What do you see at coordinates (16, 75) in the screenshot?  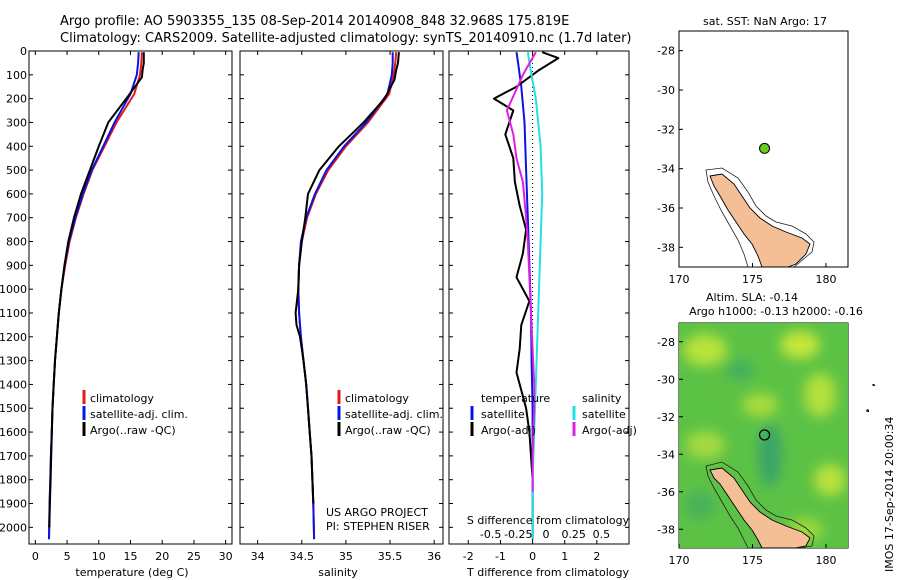 I see `depth-tick-label: 100` at bounding box center [16, 75].